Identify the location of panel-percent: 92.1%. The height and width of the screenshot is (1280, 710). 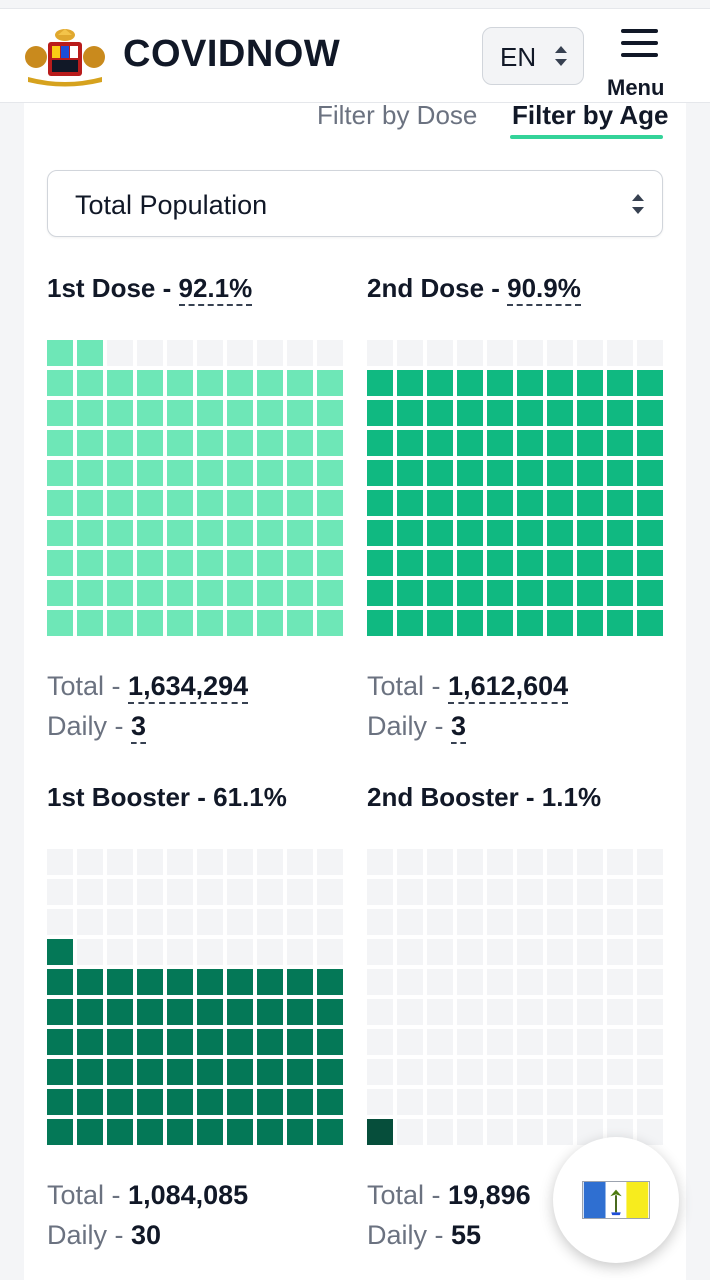
(215, 289).